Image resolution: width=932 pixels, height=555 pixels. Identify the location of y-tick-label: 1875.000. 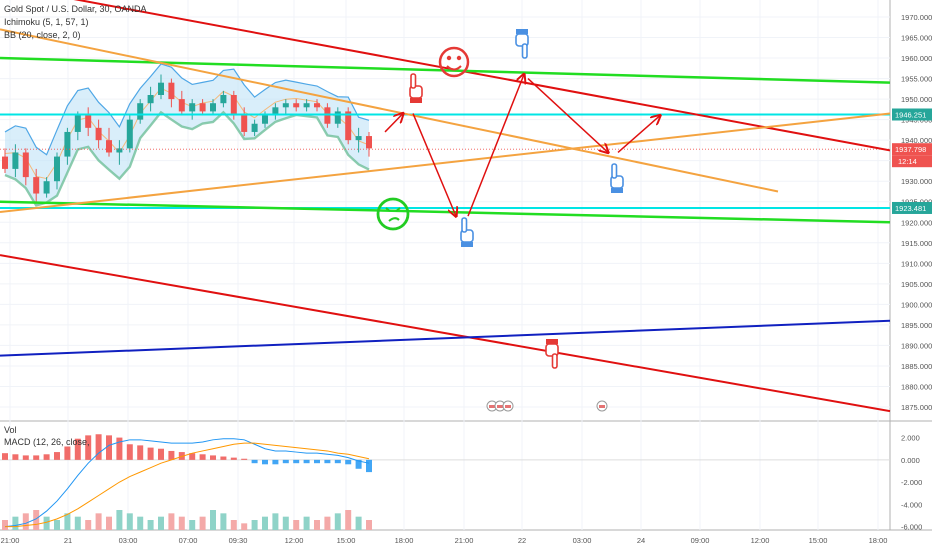
(916, 407).